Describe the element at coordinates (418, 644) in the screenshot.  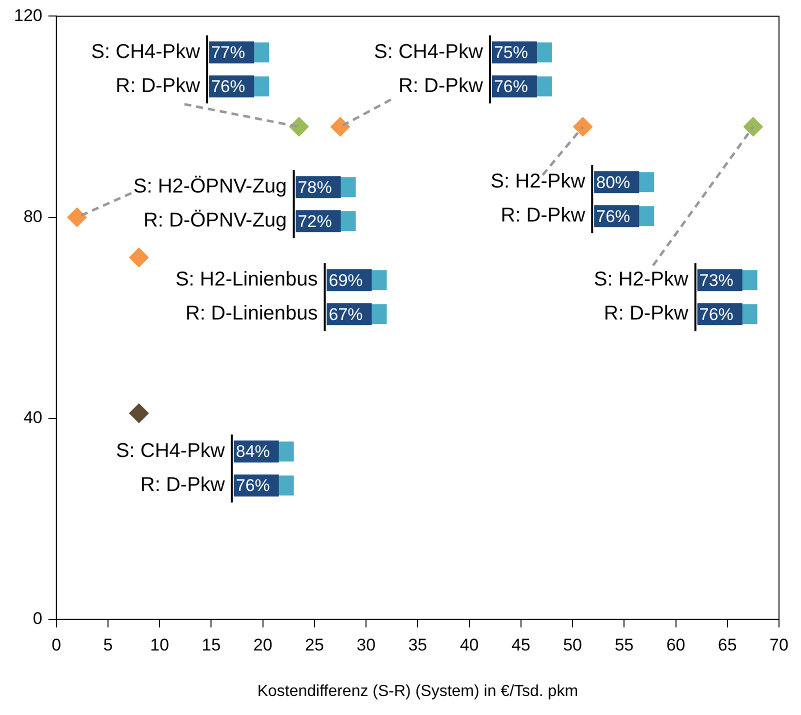
I see `x-tick-label: 35` at that location.